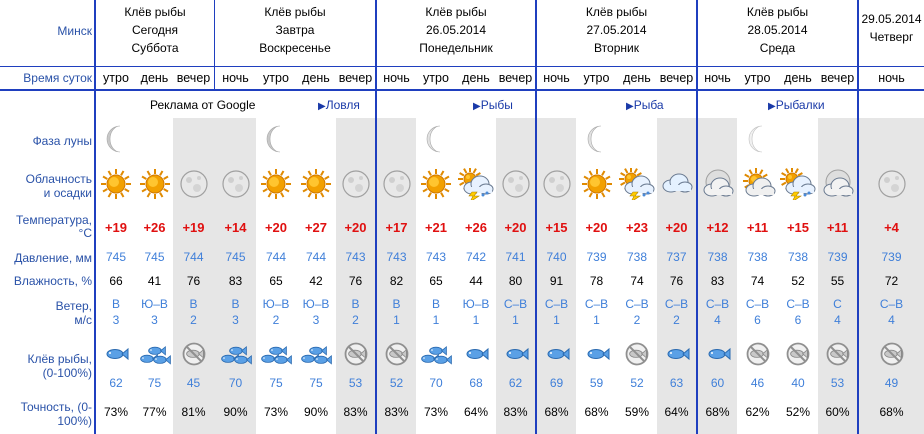  Describe the element at coordinates (339, 105) in the screenshot. I see `ad-link-lovlya: Ловля` at that location.